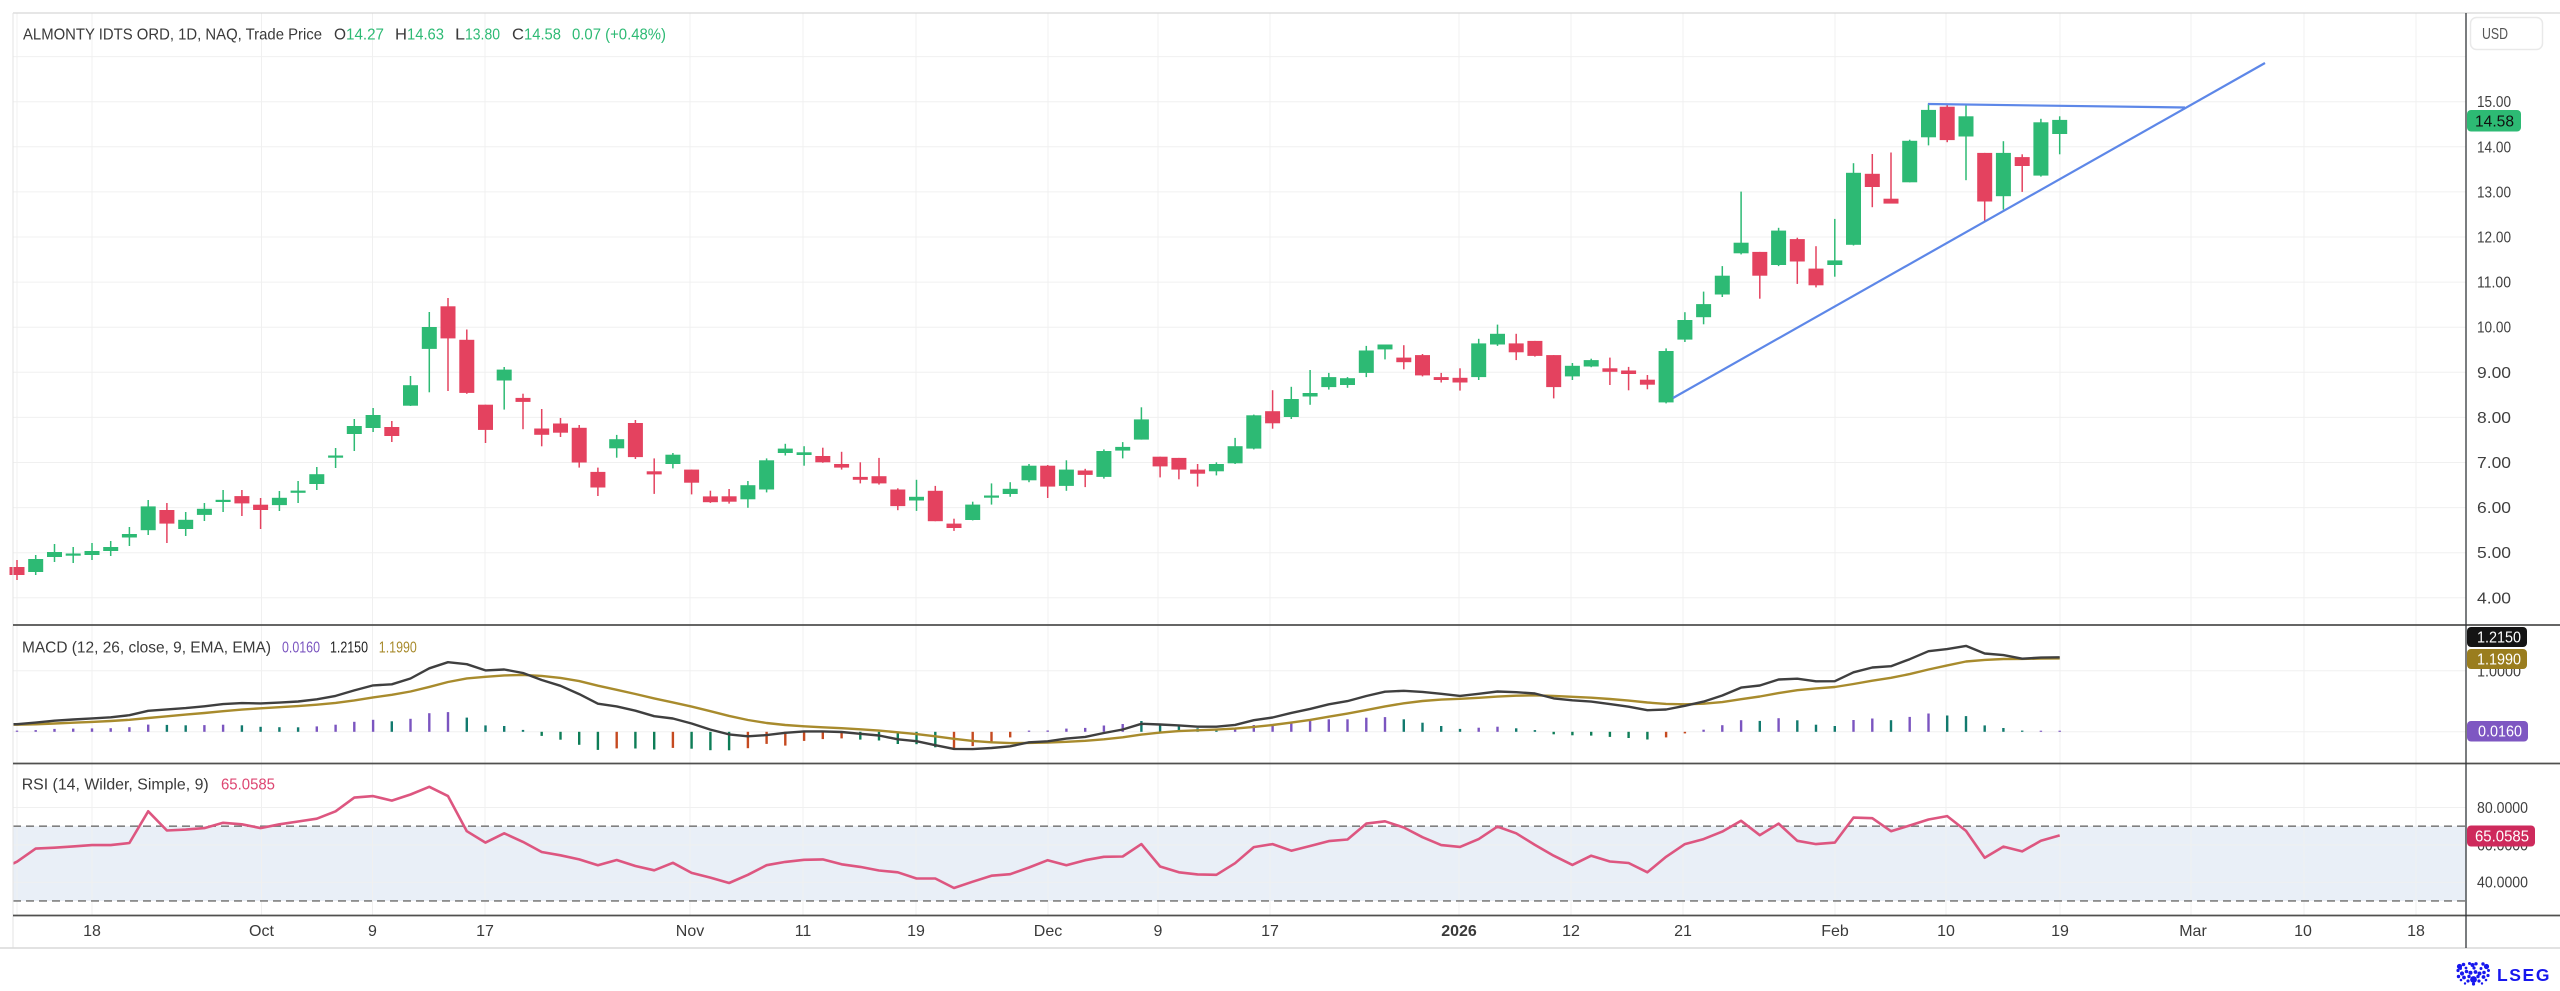  What do you see at coordinates (2495, 34) in the screenshot?
I see `svg-text: USD` at bounding box center [2495, 34].